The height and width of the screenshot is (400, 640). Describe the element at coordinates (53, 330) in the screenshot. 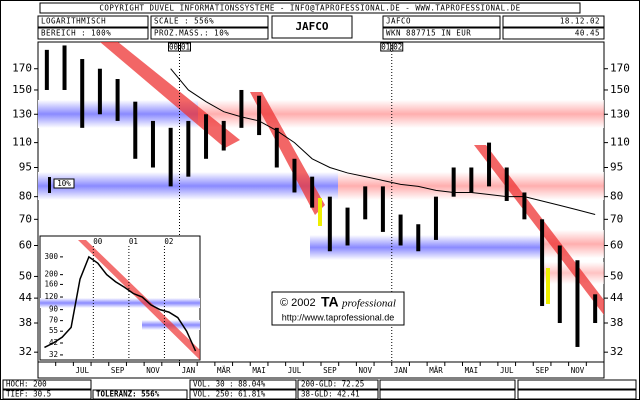

I see `inset-y-tick-label: 55` at that location.